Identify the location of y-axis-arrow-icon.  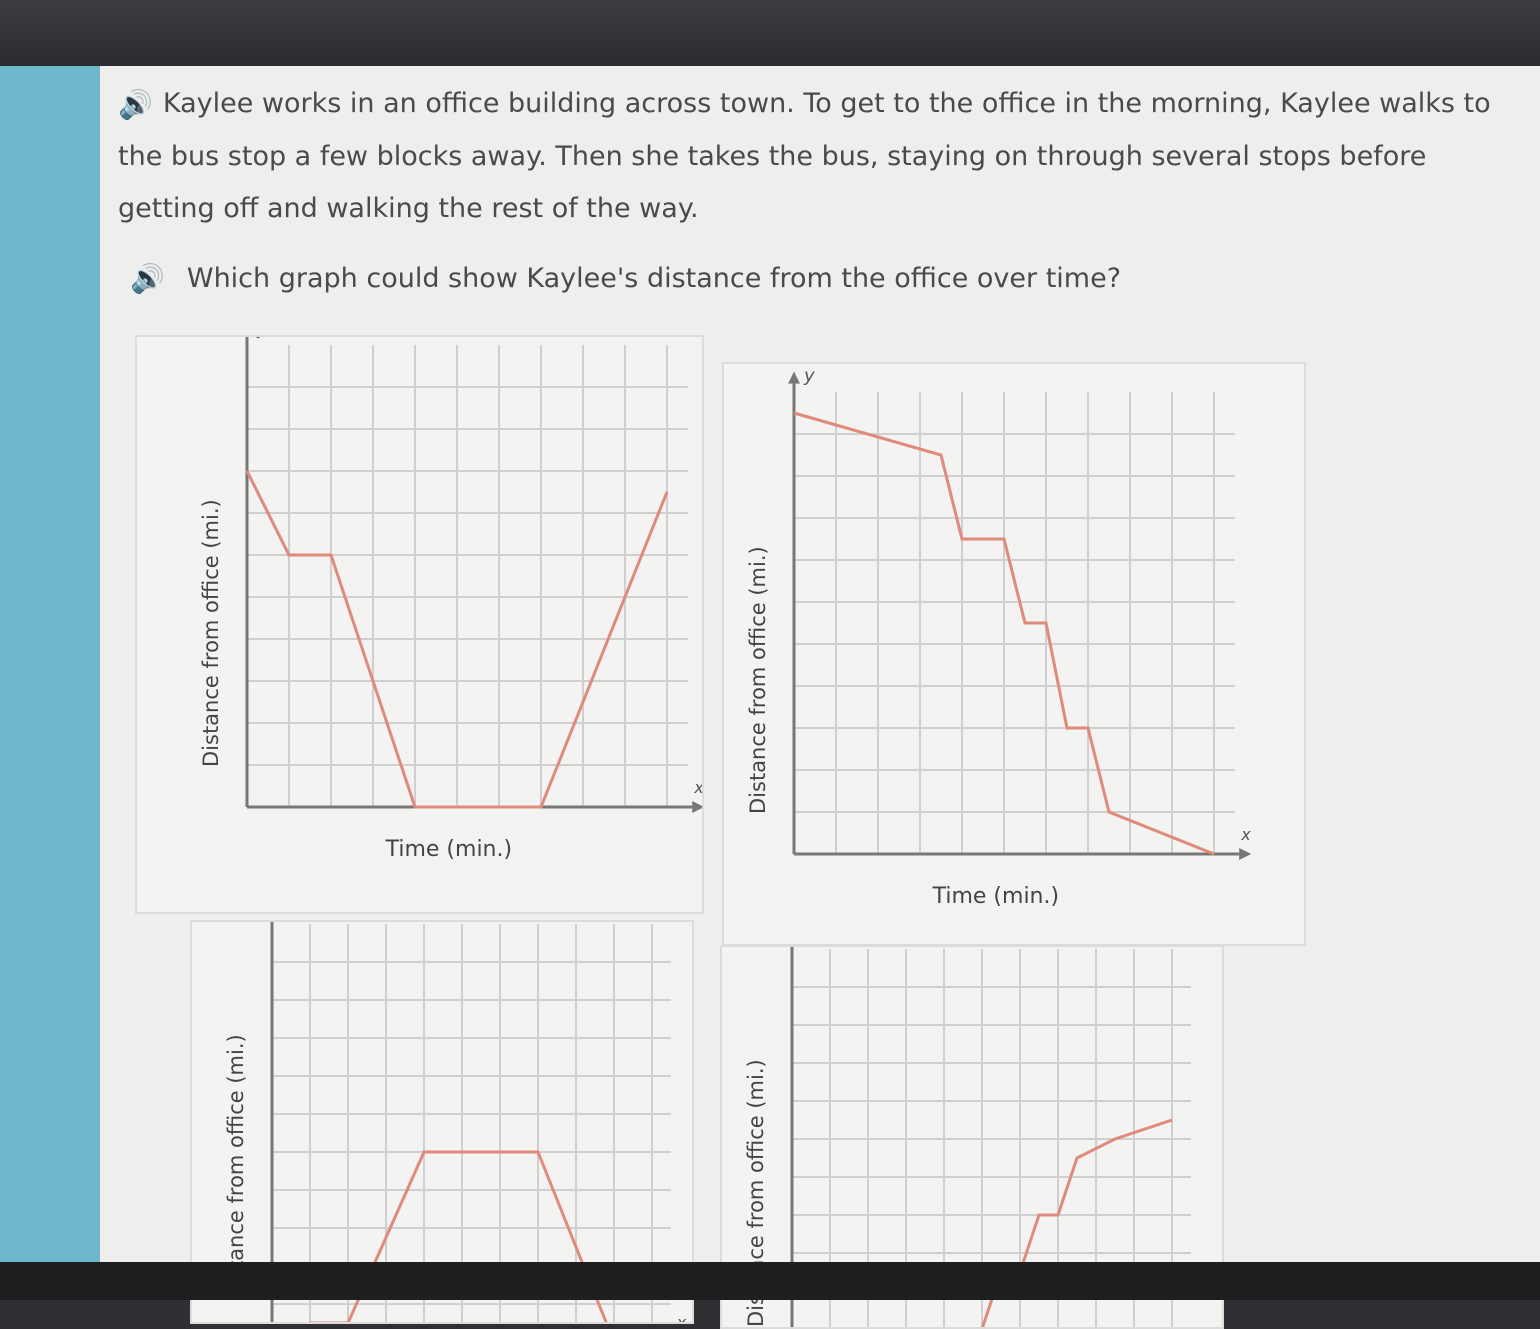
(794, 377).